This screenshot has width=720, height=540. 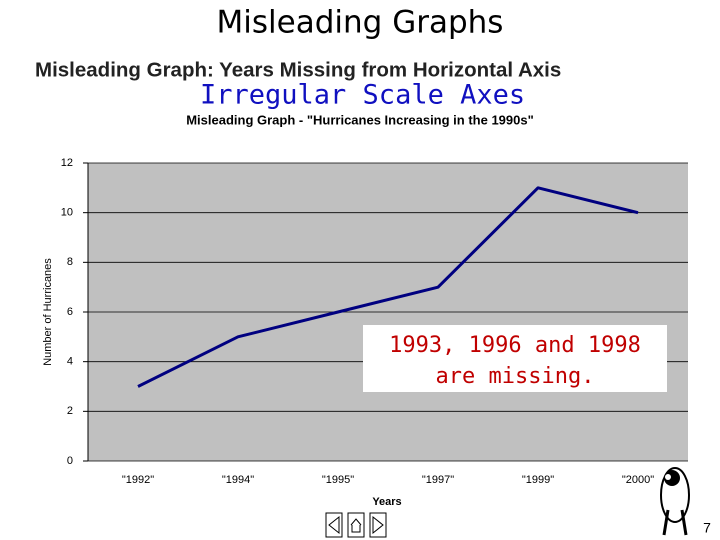 What do you see at coordinates (70, 461) in the screenshot?
I see `y-tick-label: 0` at bounding box center [70, 461].